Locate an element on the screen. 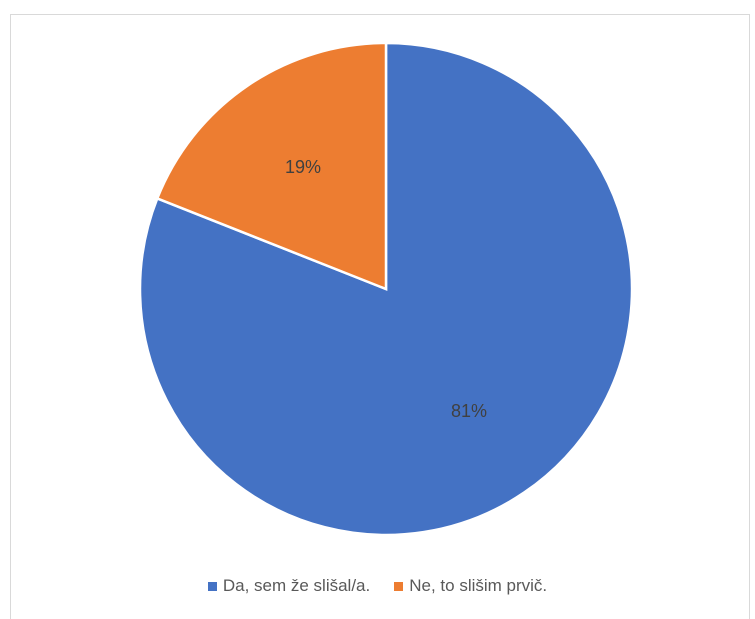 Image resolution: width=755 pixels, height=619 pixels. legend-item-da: Da, sem že slišal/a. is located at coordinates (289, 586).